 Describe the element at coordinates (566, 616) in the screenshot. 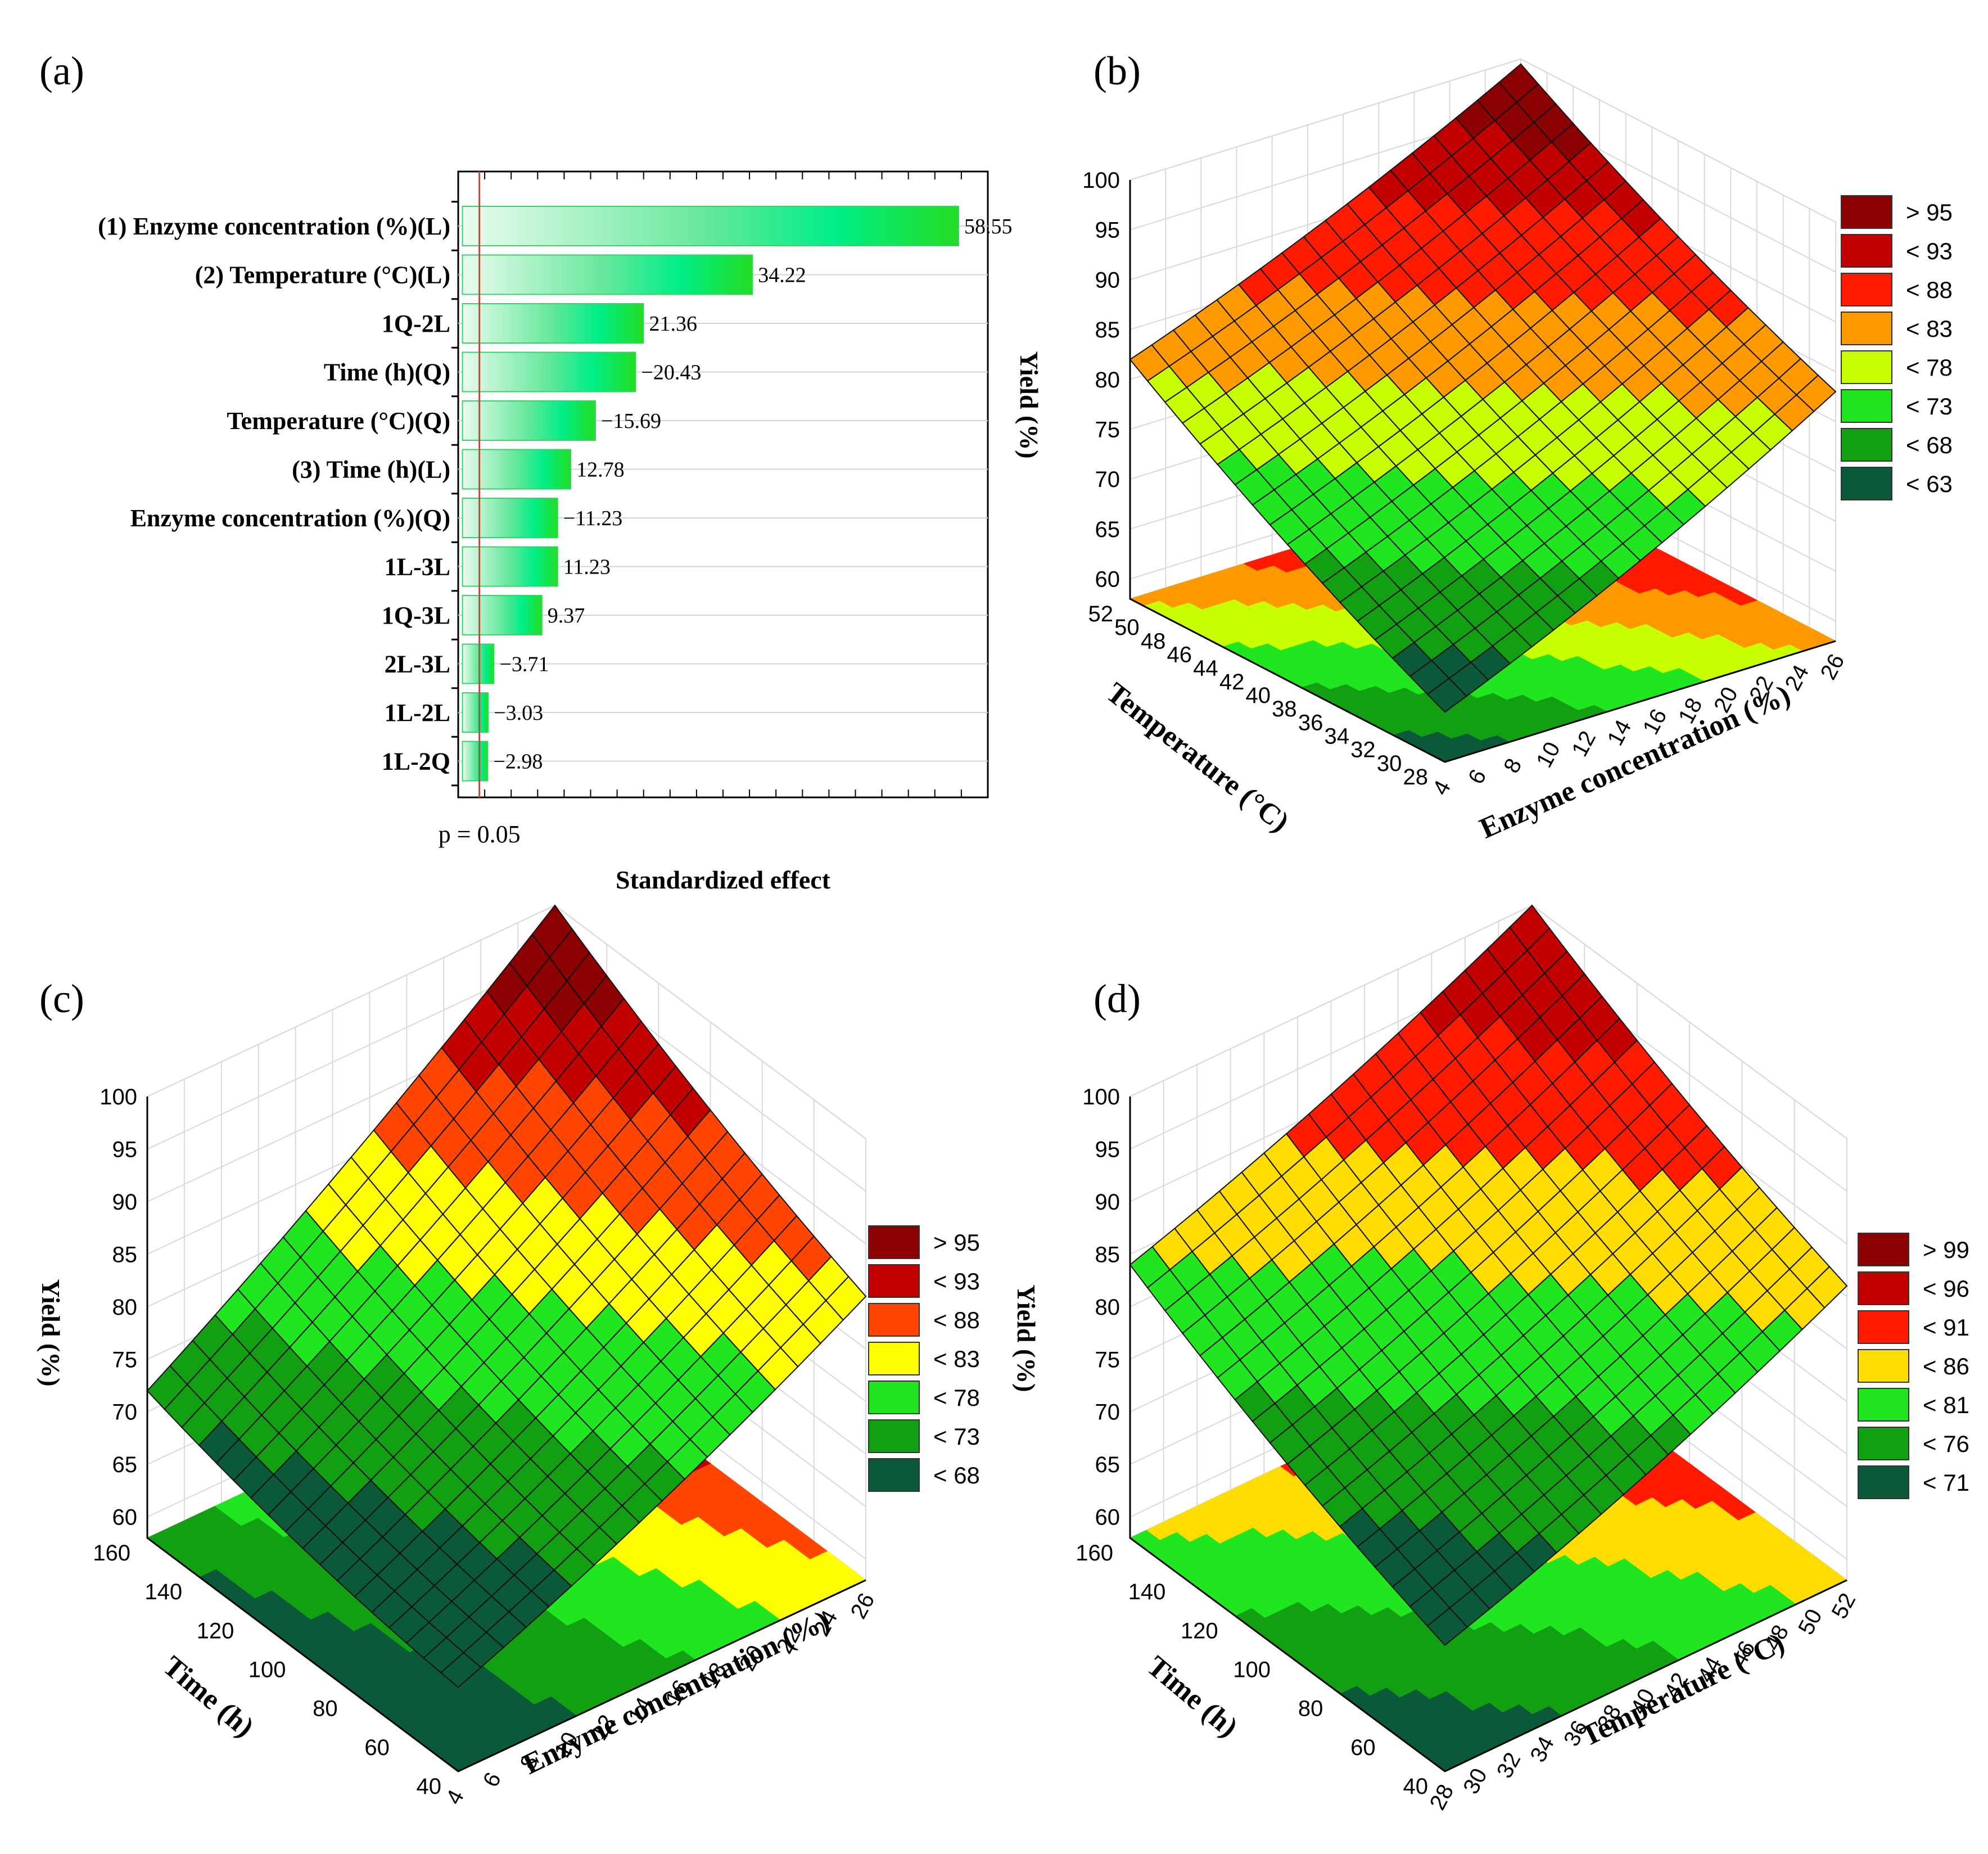

I see `bar-value-label: 9.37` at that location.